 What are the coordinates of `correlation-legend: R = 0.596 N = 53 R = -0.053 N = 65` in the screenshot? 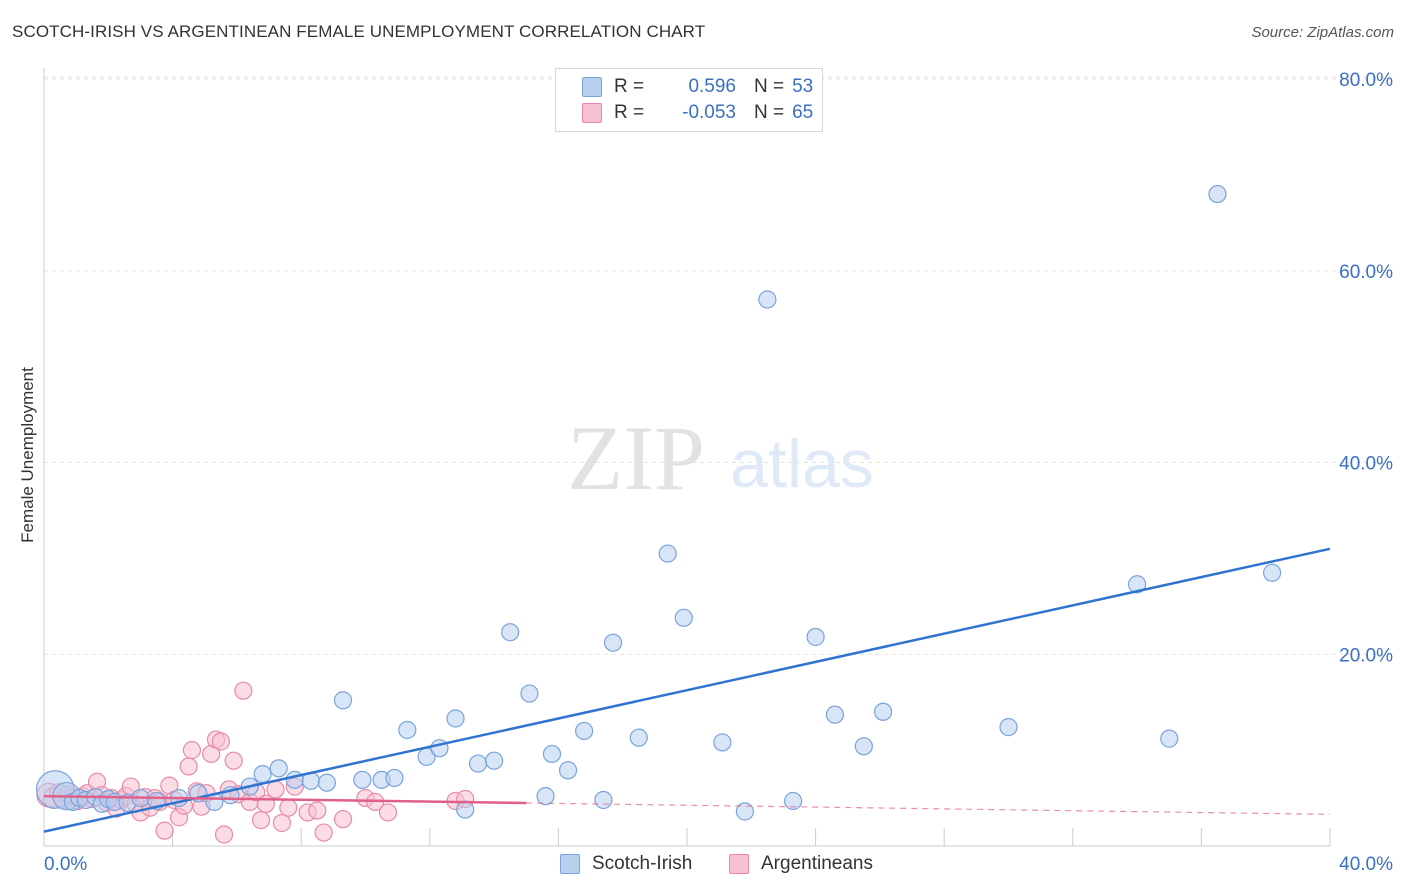 It's located at (689, 100).